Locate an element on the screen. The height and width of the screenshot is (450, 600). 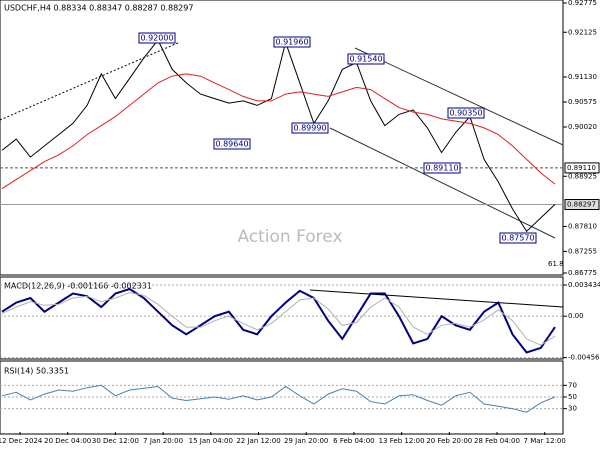
y-tick-label: 0.92125 is located at coordinates (582, 32).